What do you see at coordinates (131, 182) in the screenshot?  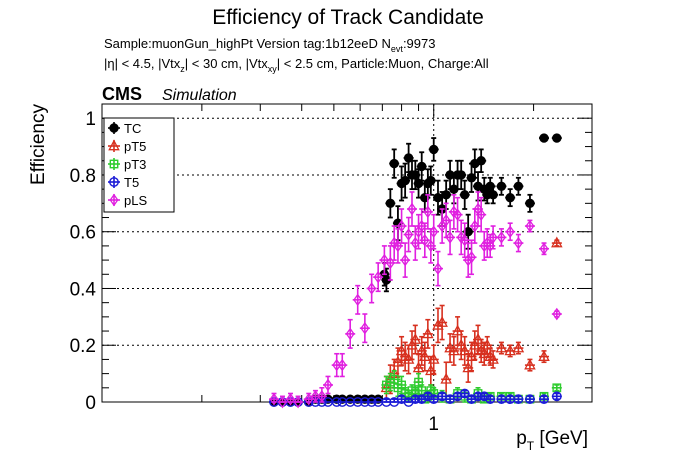 I see `legend-label: T5` at bounding box center [131, 182].